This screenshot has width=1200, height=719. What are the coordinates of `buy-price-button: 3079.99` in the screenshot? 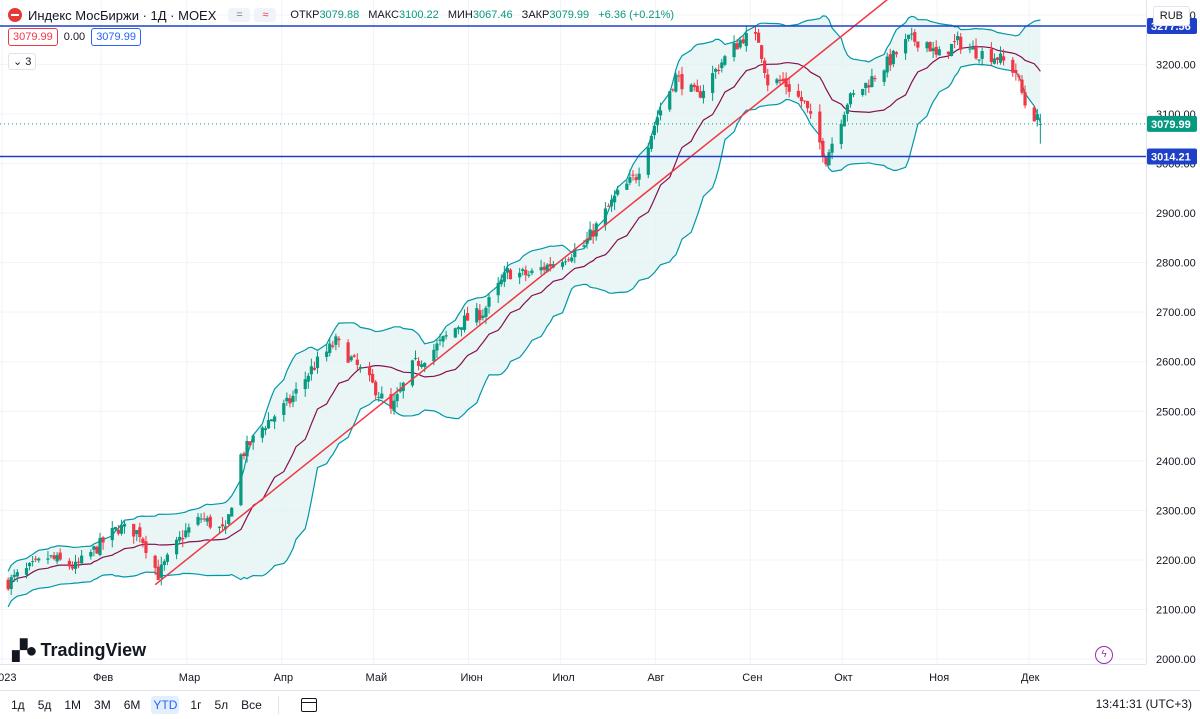 It's located at (116, 37).